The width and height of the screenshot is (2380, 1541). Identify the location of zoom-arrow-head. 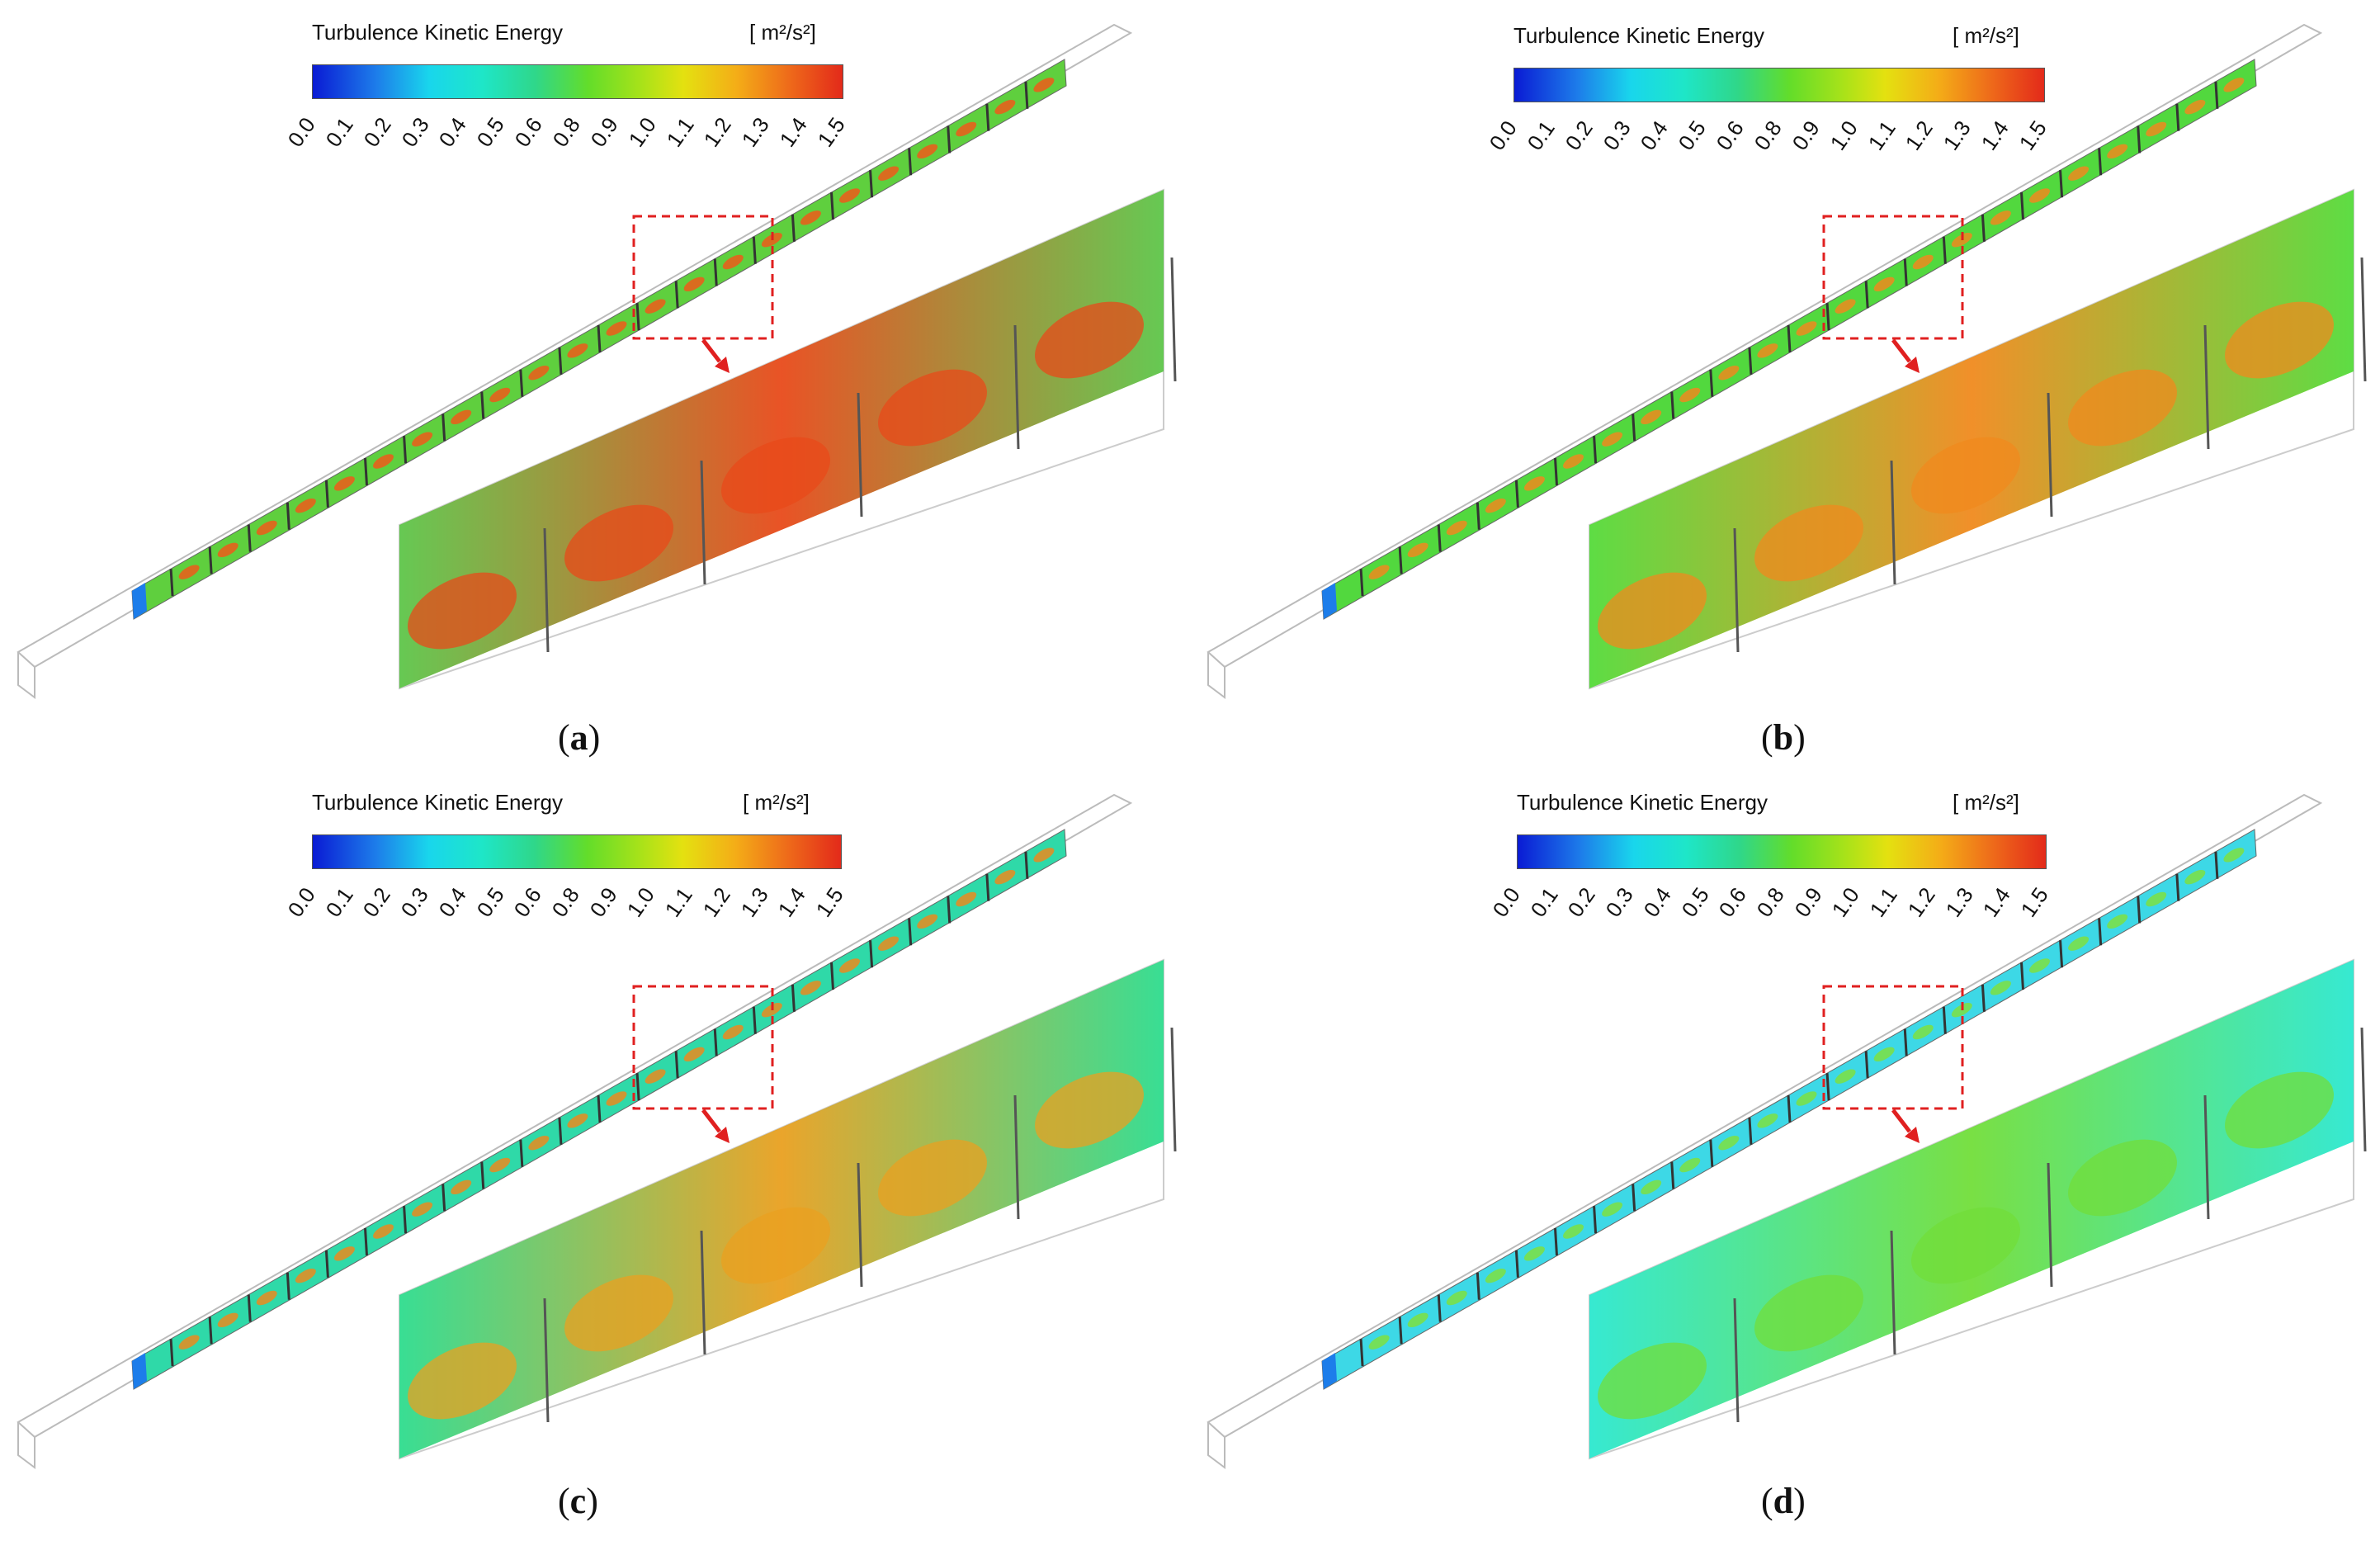
(1912, 1135).